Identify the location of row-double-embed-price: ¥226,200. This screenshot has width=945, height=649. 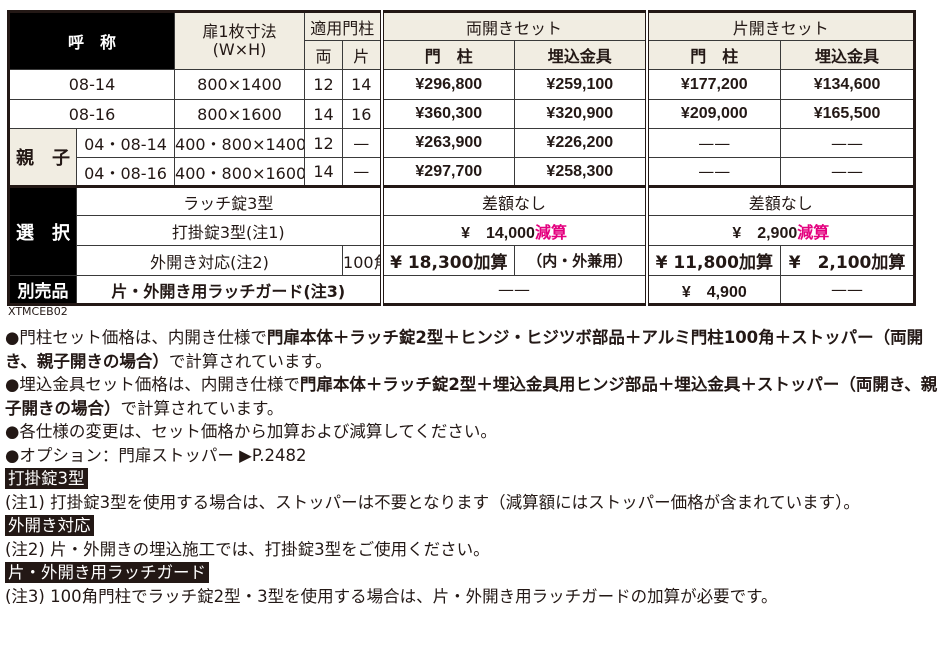
(581, 143).